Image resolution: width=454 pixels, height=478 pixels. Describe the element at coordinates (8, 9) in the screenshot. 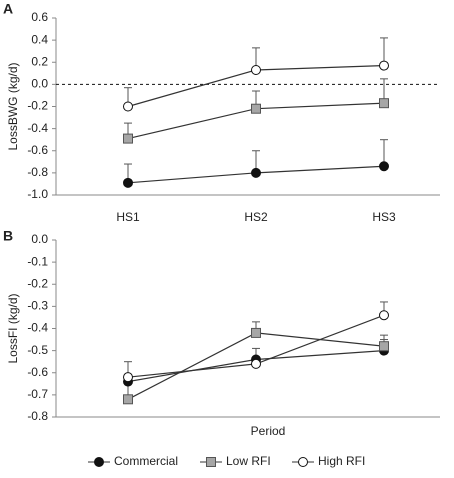

I see `panel-label: A` at that location.